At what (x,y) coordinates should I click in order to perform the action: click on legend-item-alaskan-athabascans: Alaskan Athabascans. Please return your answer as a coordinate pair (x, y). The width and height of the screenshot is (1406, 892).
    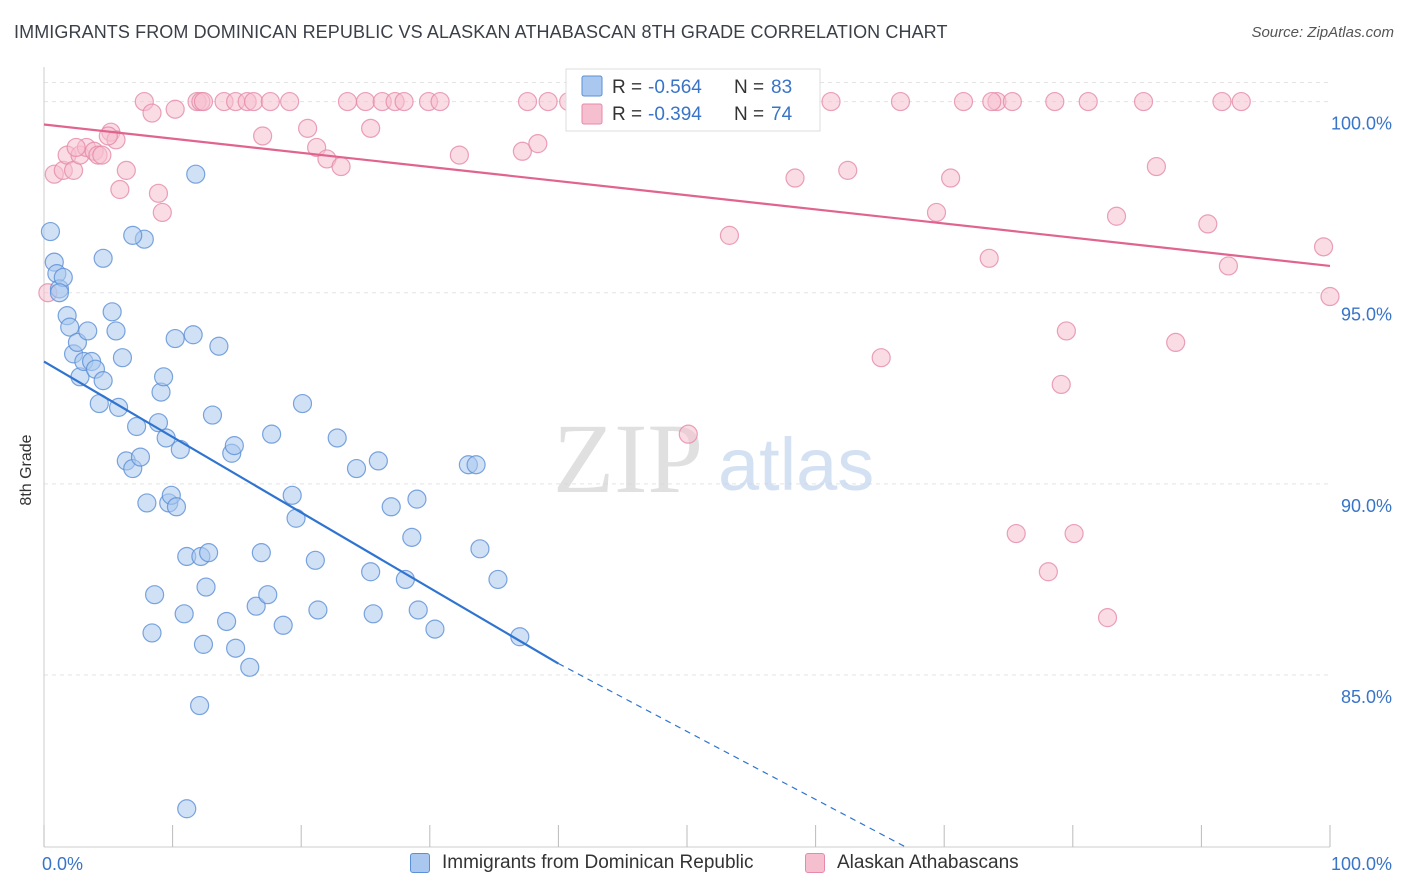
    Looking at the image, I should click on (912, 863).